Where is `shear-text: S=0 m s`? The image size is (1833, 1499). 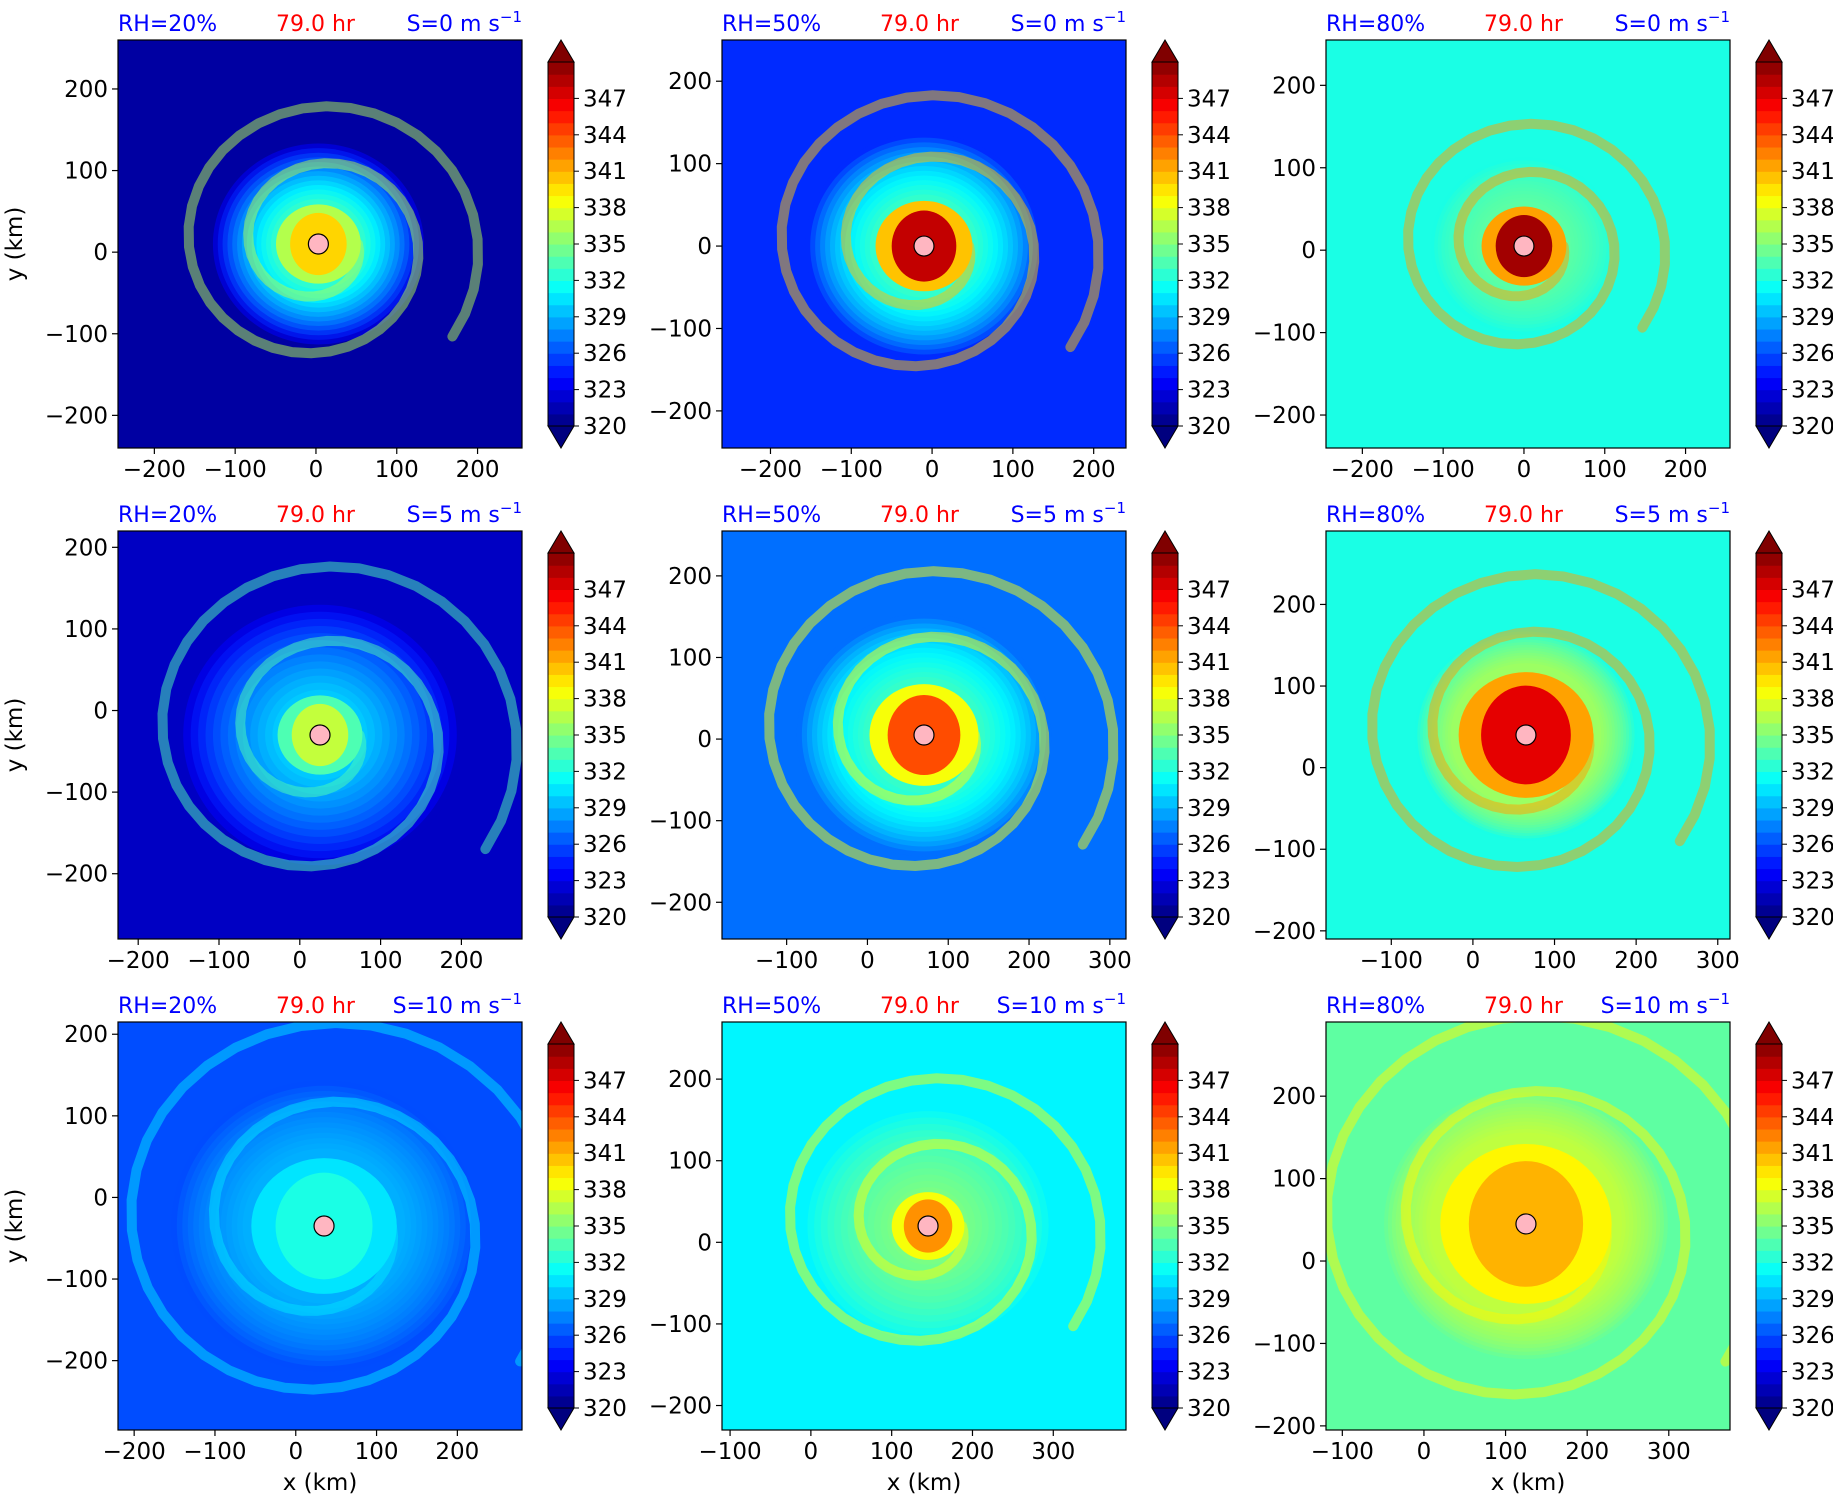
shear-text: S=0 m s is located at coordinates (1057, 24).